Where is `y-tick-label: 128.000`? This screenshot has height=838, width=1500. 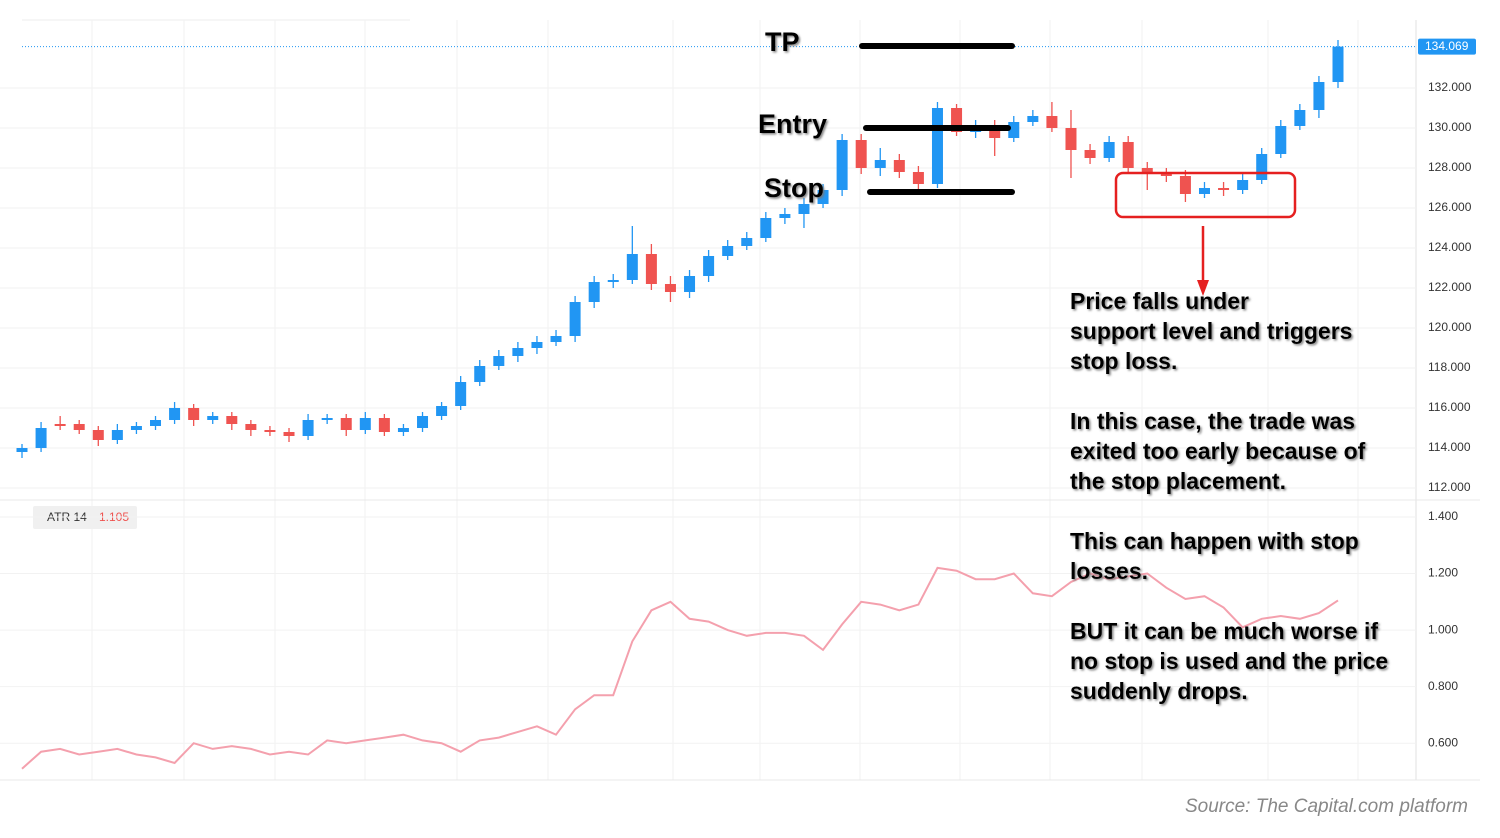
y-tick-label: 128.000 is located at coordinates (1450, 167).